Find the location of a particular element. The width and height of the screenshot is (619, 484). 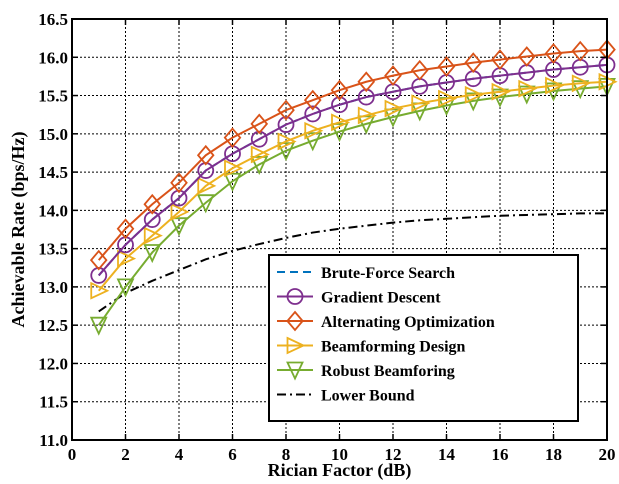

legend-entry: Beamforming Design is located at coordinates (371, 346).